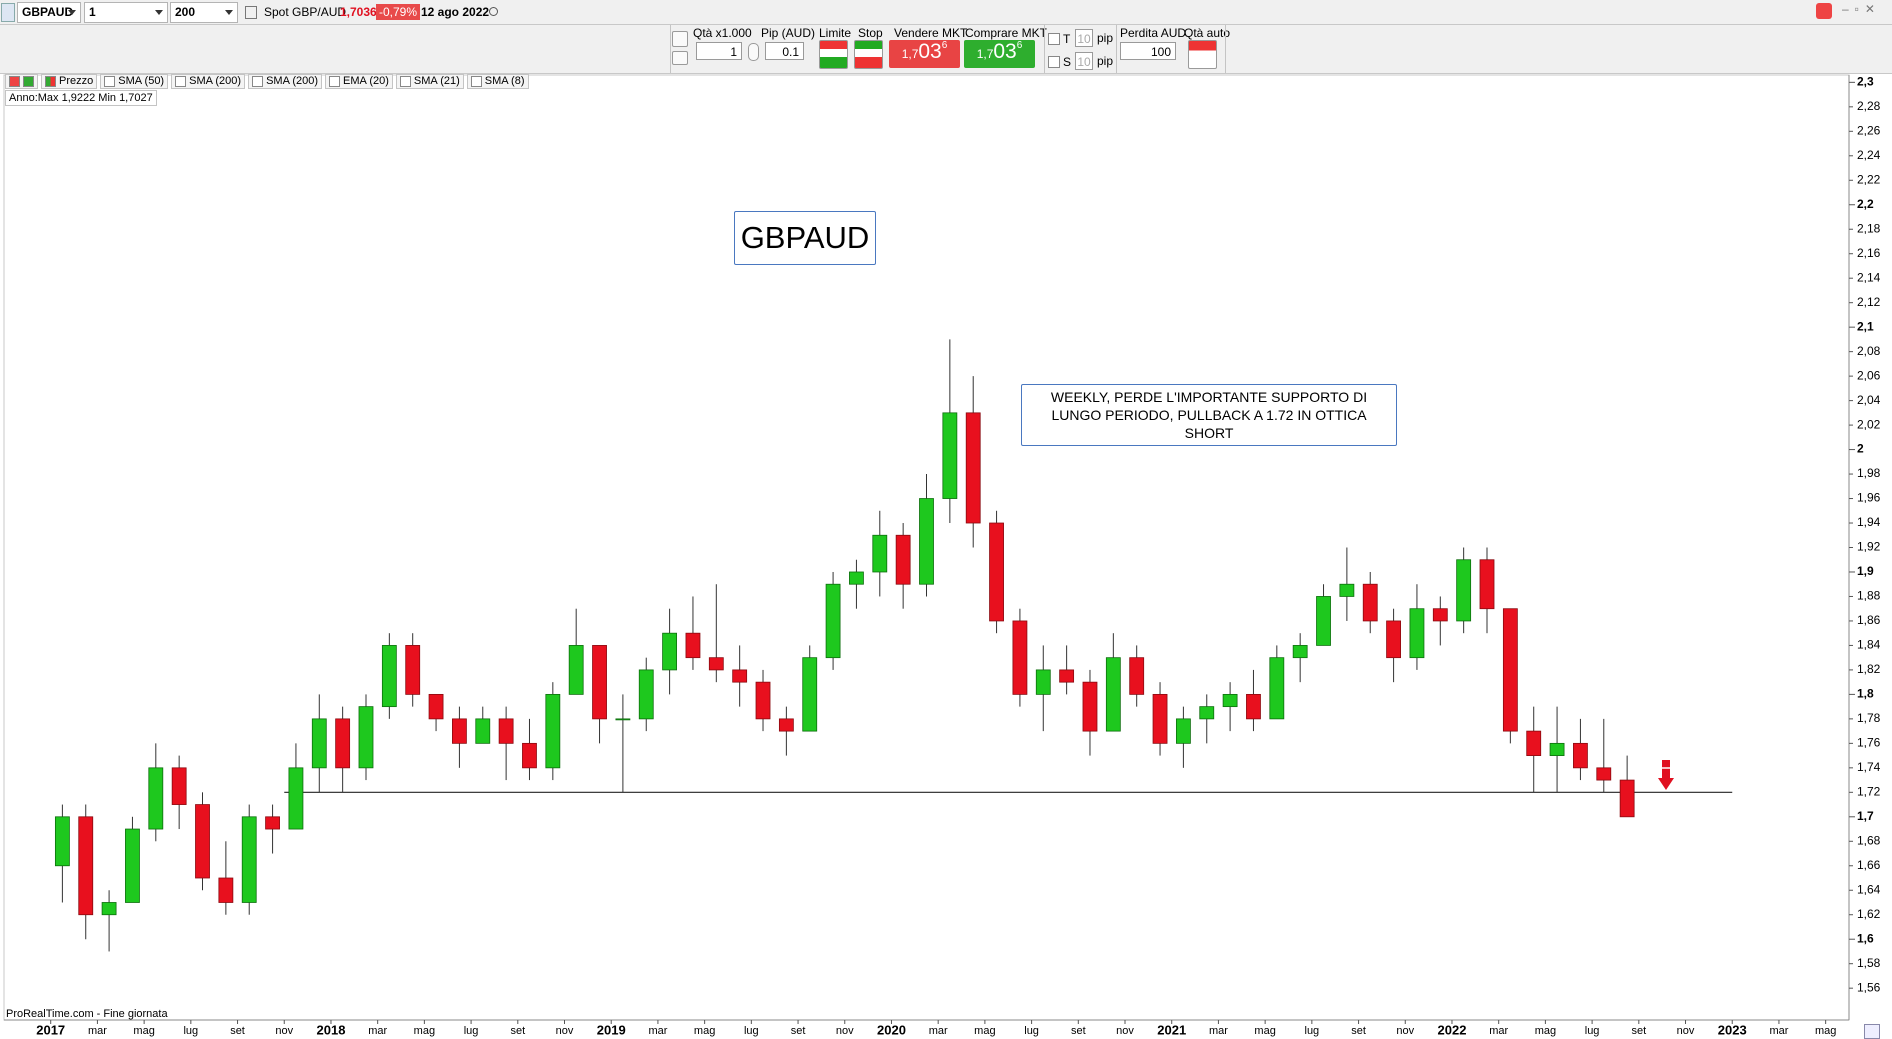 The height and width of the screenshot is (1039, 1892). What do you see at coordinates (1105, 61) in the screenshot?
I see `s-pip-unit: pip` at bounding box center [1105, 61].